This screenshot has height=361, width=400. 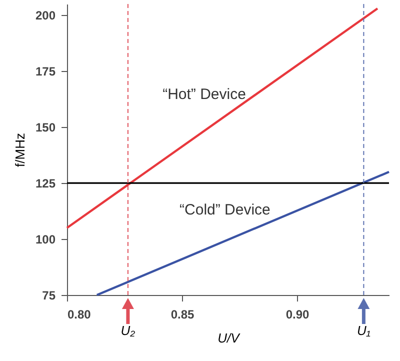 What do you see at coordinates (45, 71) in the screenshot?
I see `y-tick-label: 175` at bounding box center [45, 71].